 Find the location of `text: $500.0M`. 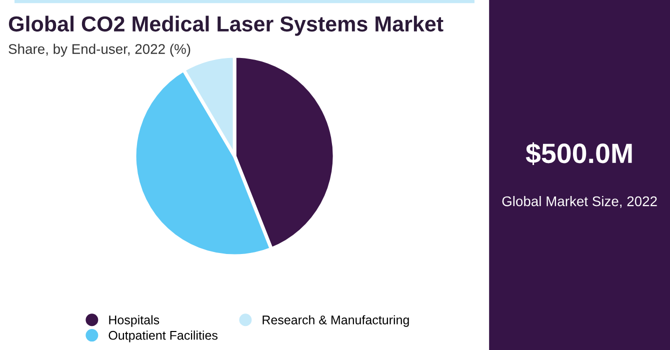

text: $500.0M is located at coordinates (579, 153).